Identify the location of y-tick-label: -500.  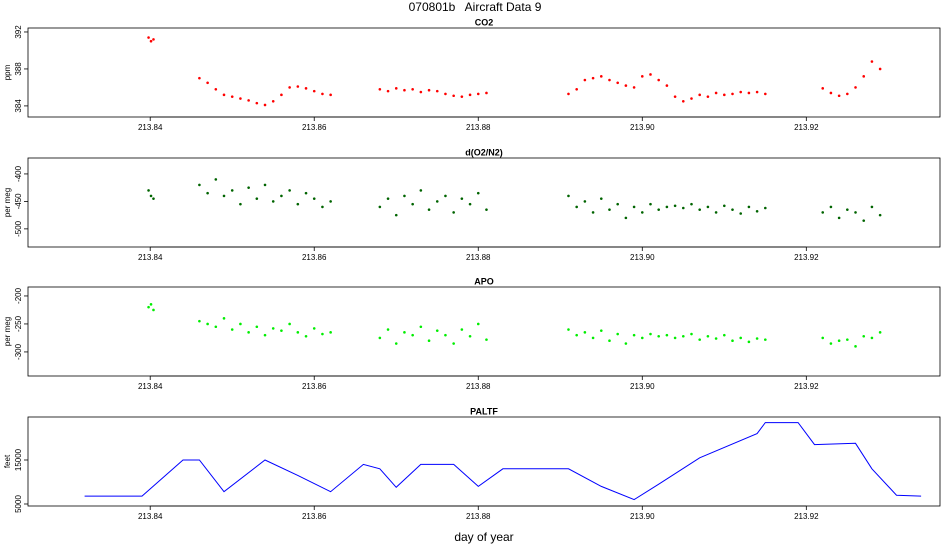
(18, 228).